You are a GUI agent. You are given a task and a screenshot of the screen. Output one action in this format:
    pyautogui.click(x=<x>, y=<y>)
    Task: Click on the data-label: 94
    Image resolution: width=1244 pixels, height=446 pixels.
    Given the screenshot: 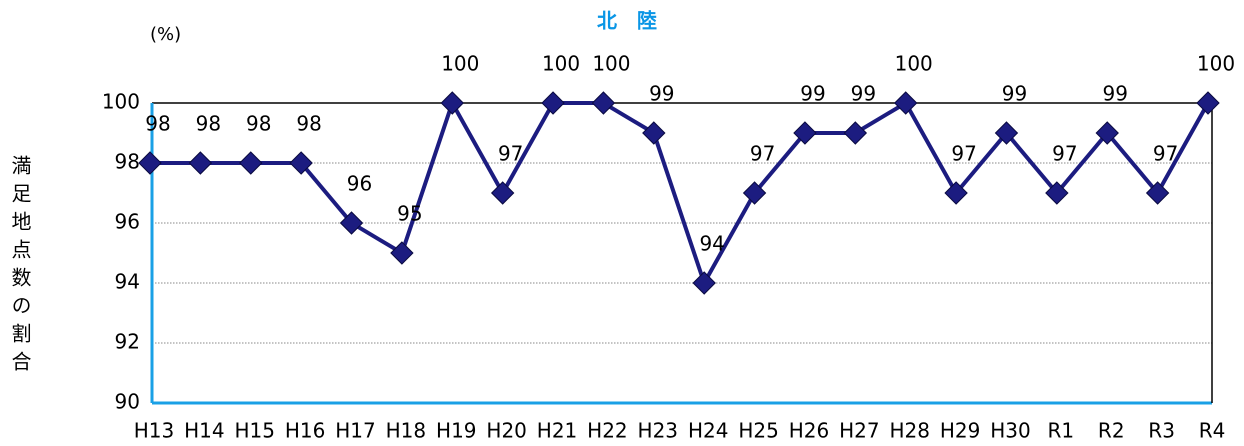 What is the action you would take?
    pyautogui.click(x=711, y=244)
    